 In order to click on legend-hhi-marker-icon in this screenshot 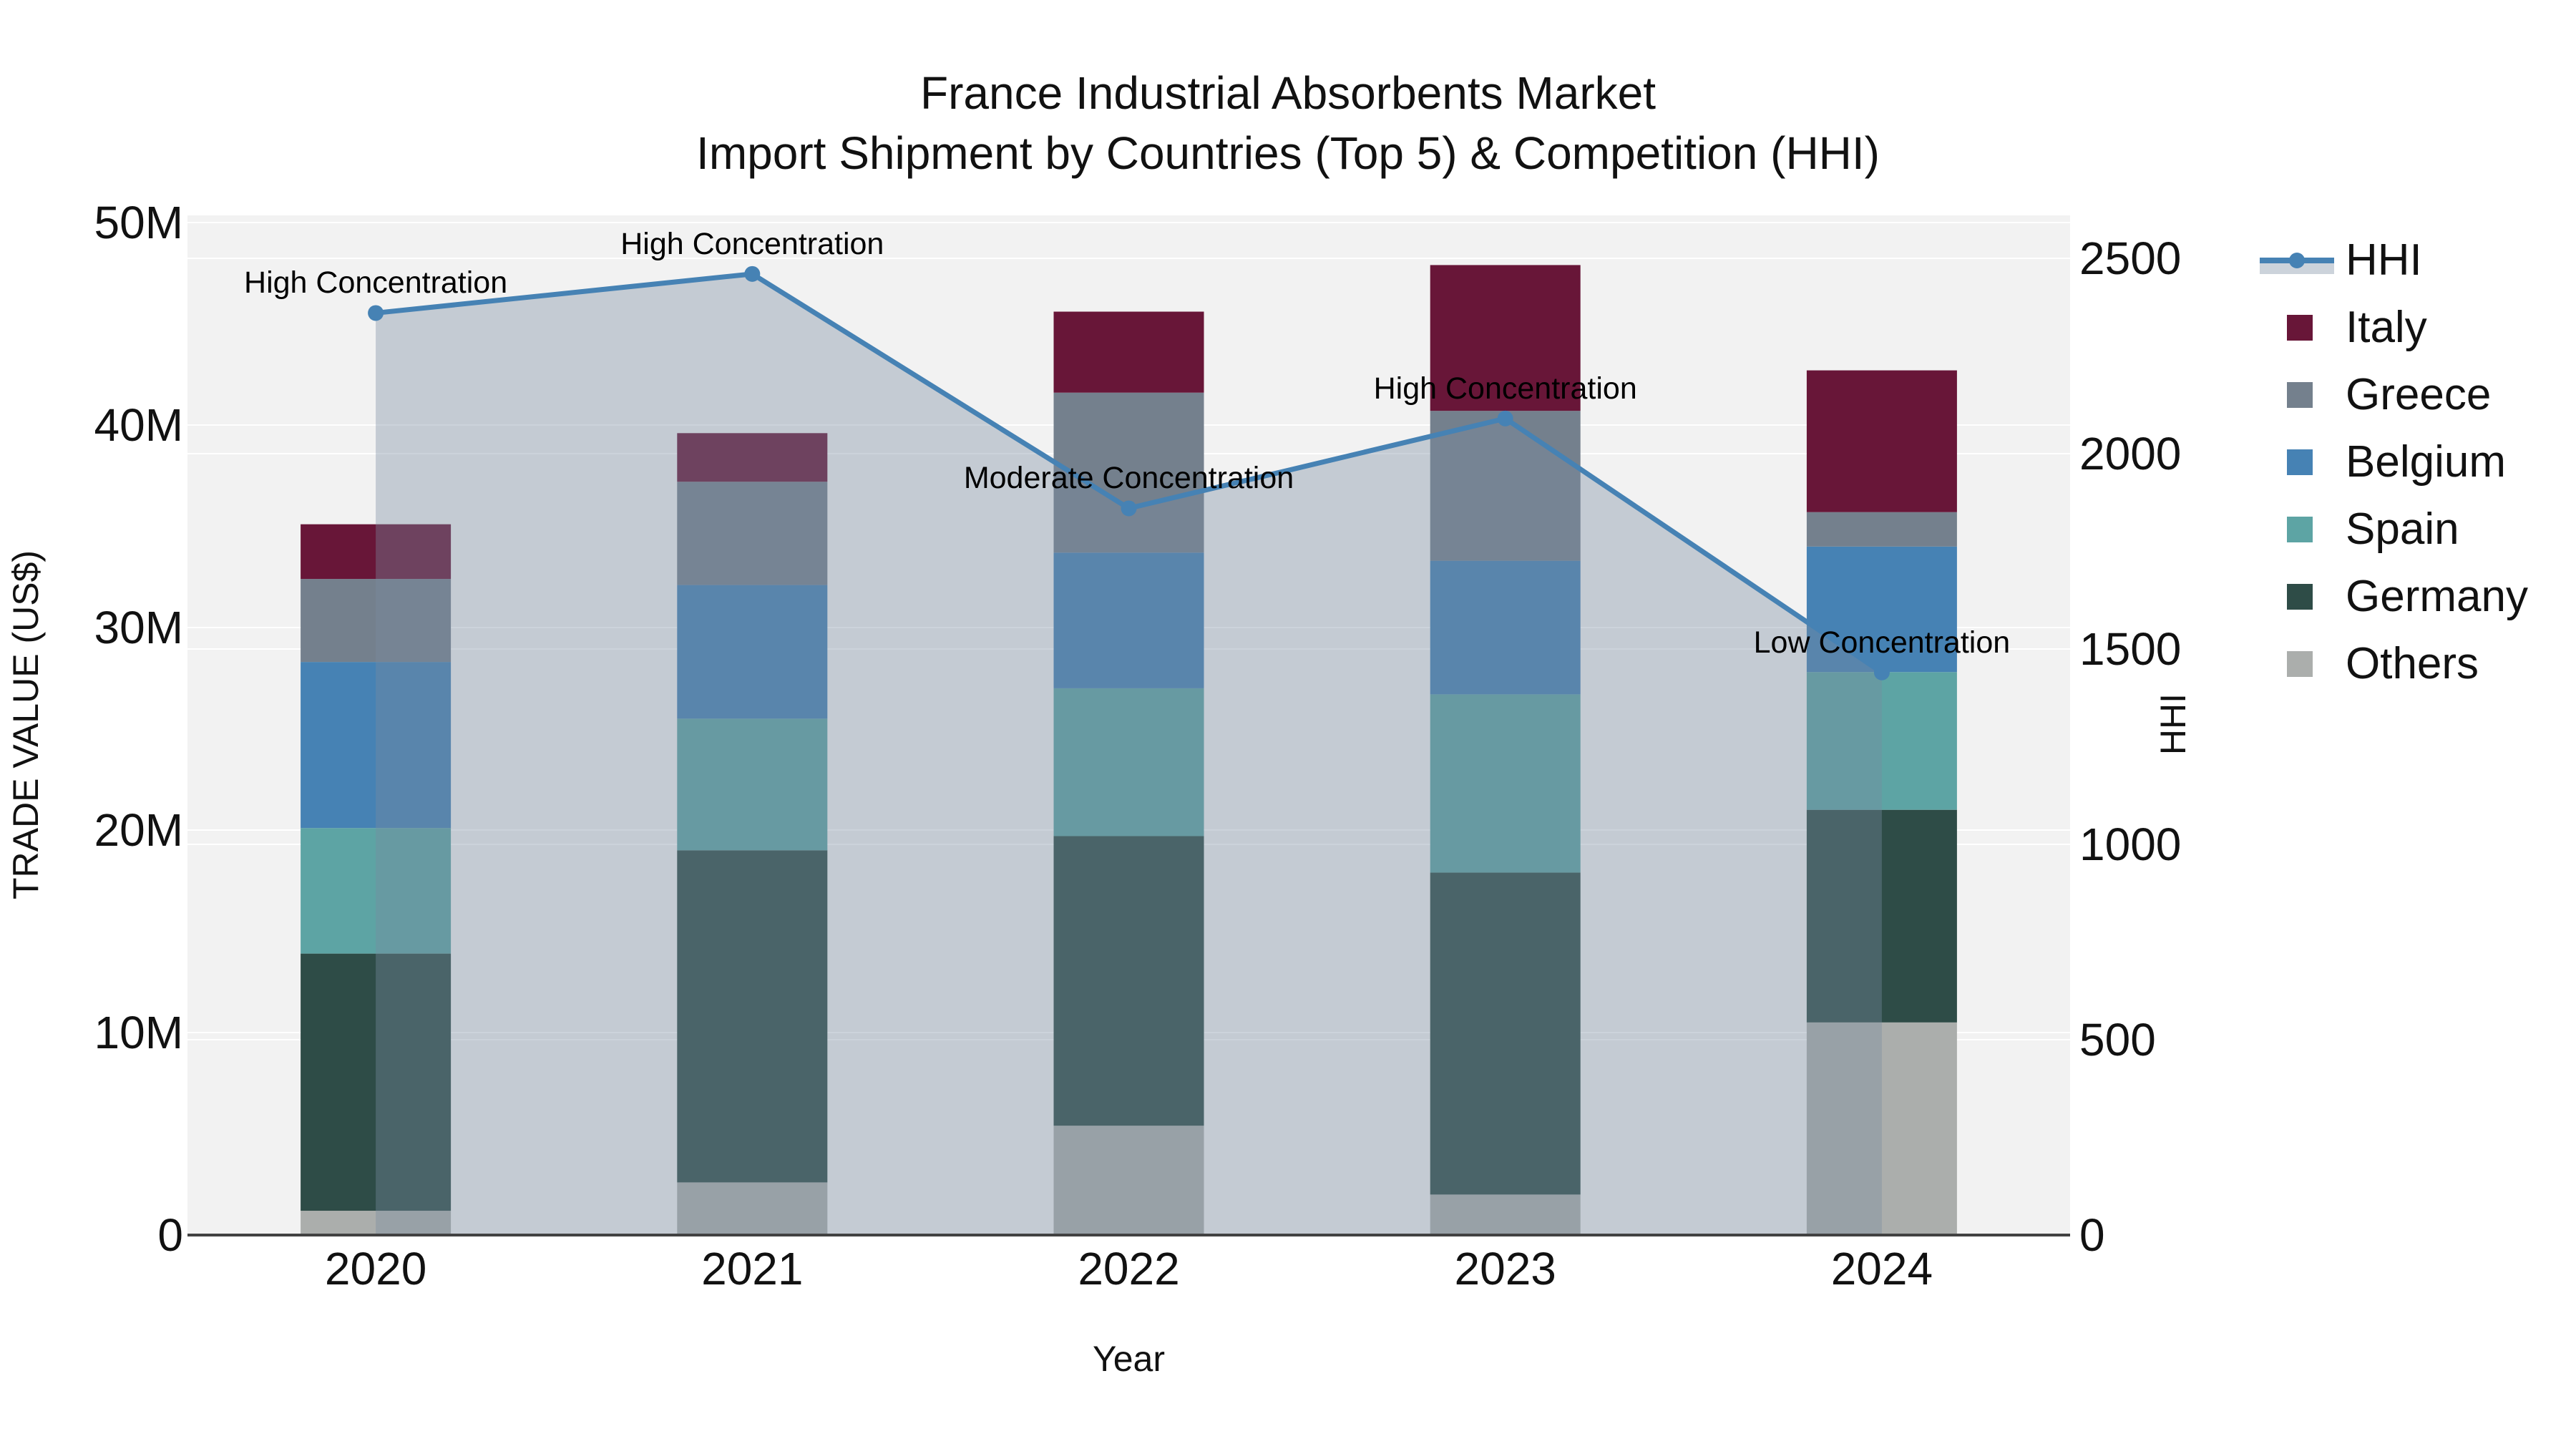, I will do `click(2297, 260)`.